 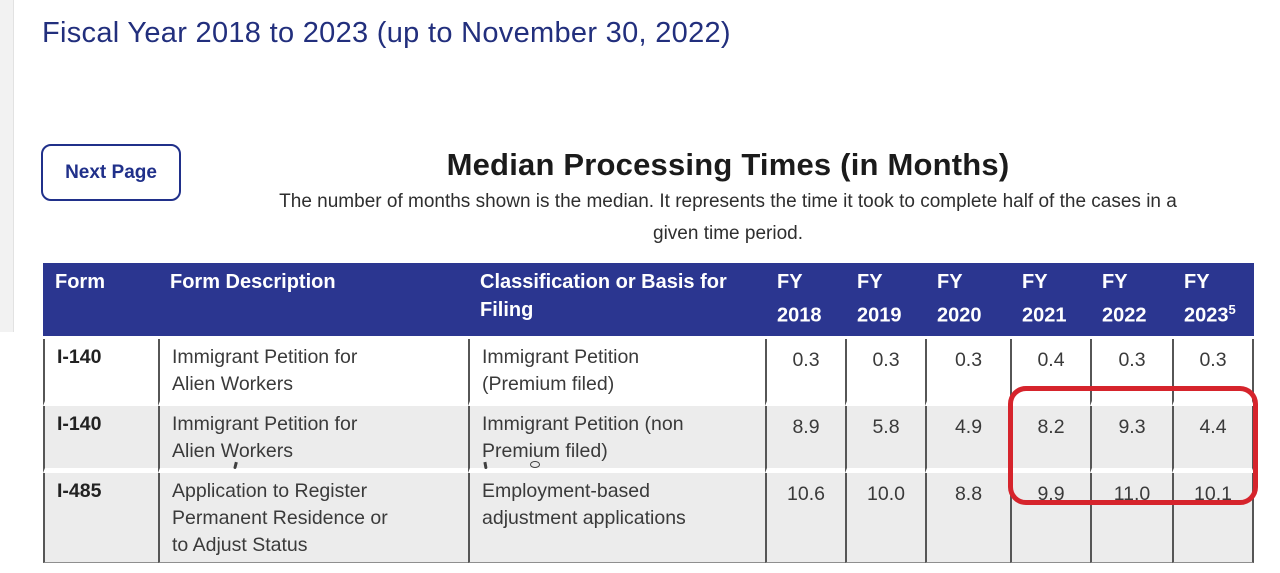 What do you see at coordinates (1131, 439) in the screenshot?
I see `cell-median-months: 9.3` at bounding box center [1131, 439].